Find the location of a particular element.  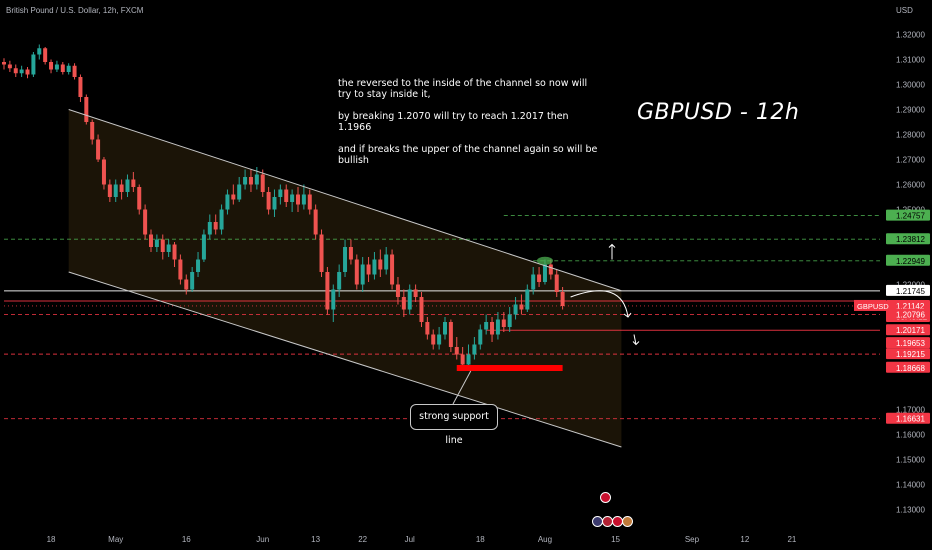

y-tick-label: 1.26000 is located at coordinates (910, 185).